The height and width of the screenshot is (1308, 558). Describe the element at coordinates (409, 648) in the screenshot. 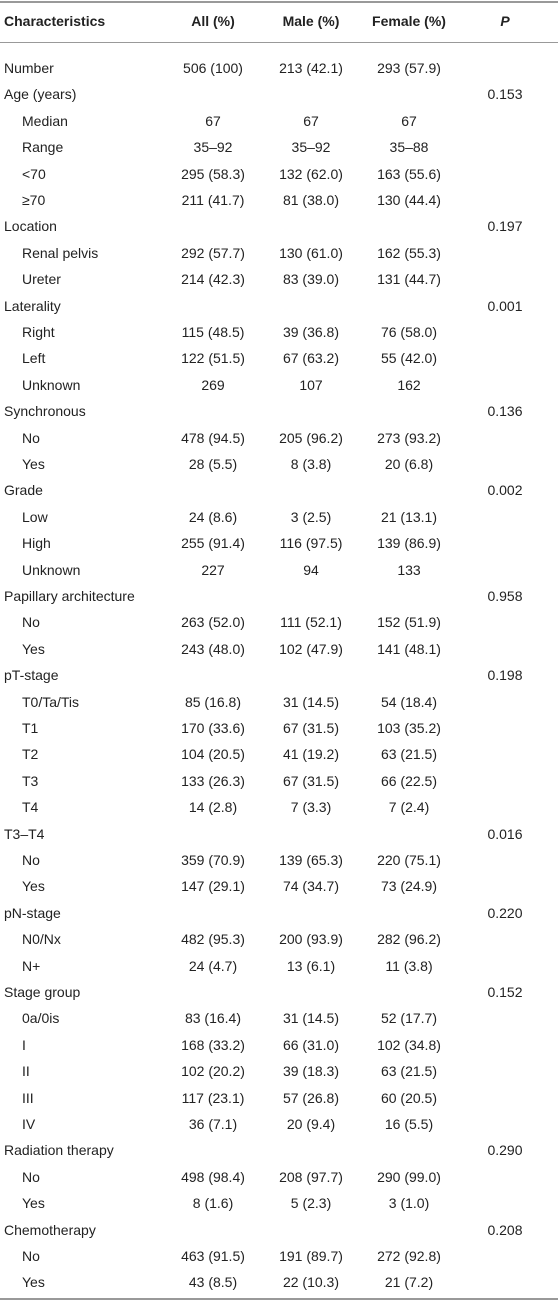

I see `value-cell: 141 (48.1)` at that location.